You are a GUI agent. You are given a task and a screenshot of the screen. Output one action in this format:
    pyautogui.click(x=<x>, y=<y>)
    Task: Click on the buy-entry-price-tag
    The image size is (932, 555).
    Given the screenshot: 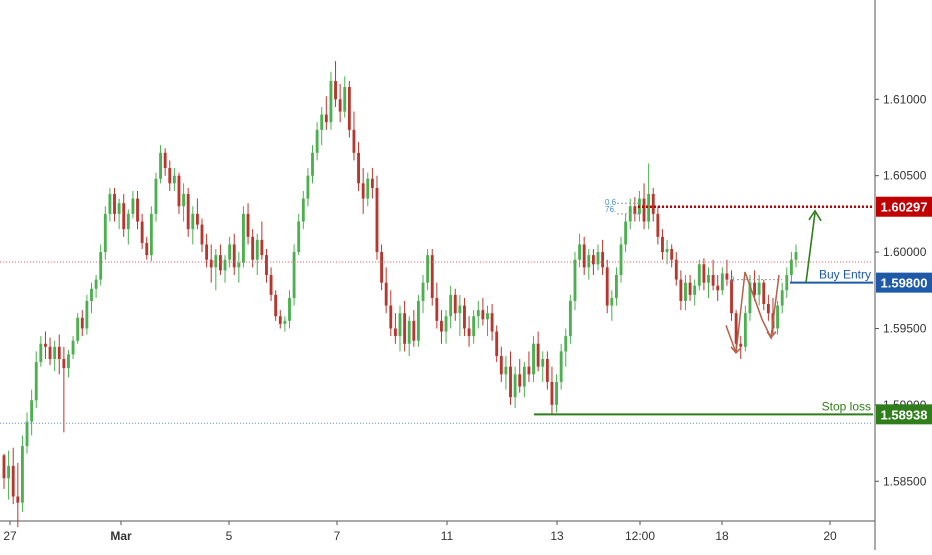 What is the action you would take?
    pyautogui.click(x=904, y=282)
    